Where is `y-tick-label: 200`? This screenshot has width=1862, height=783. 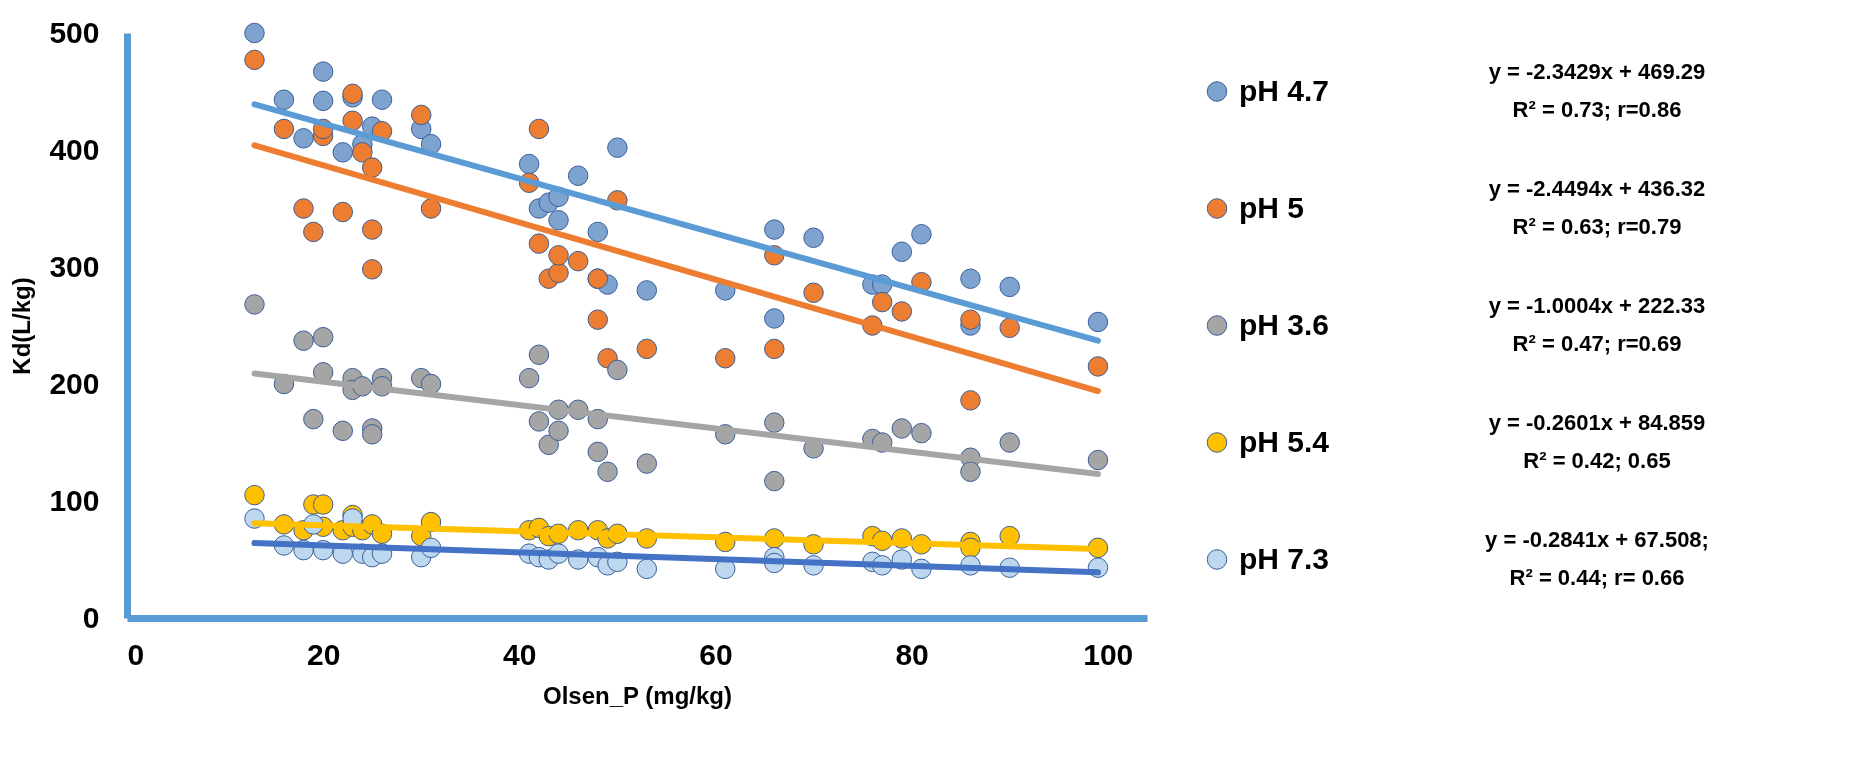
y-tick-label: 200 is located at coordinates (74, 383).